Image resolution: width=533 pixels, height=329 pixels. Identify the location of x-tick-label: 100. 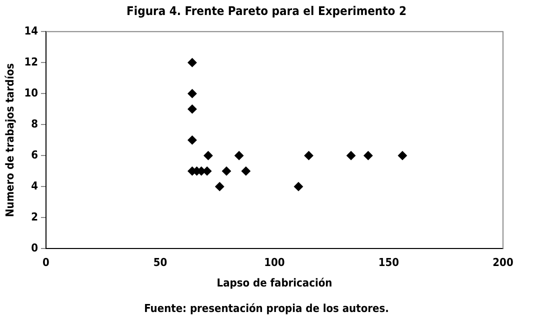
(274, 263).